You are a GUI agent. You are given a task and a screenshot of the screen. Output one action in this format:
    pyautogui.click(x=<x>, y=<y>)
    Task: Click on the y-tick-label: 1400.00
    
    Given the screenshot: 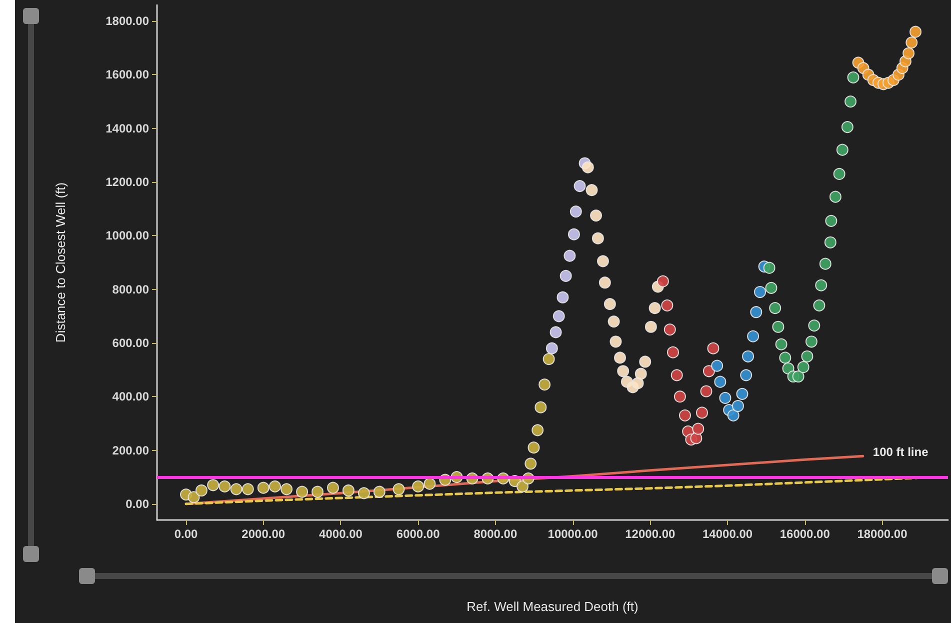 What is the action you would take?
    pyautogui.click(x=128, y=128)
    